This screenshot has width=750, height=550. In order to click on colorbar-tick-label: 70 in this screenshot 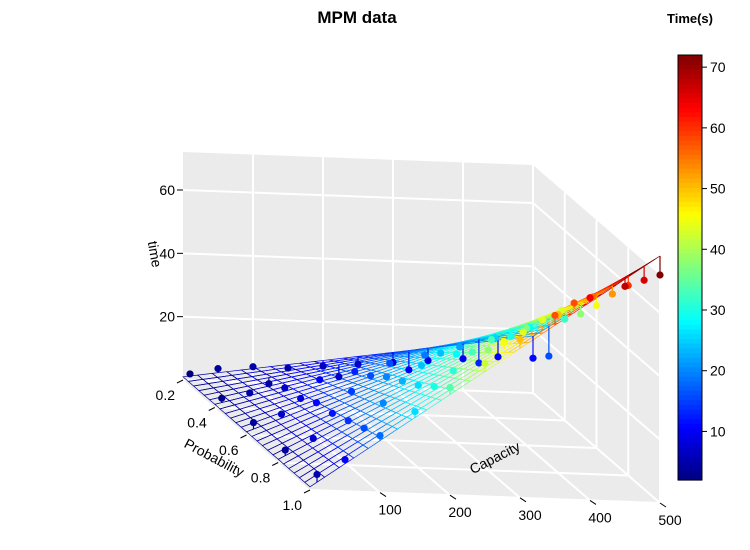, I will do `click(718, 67)`.